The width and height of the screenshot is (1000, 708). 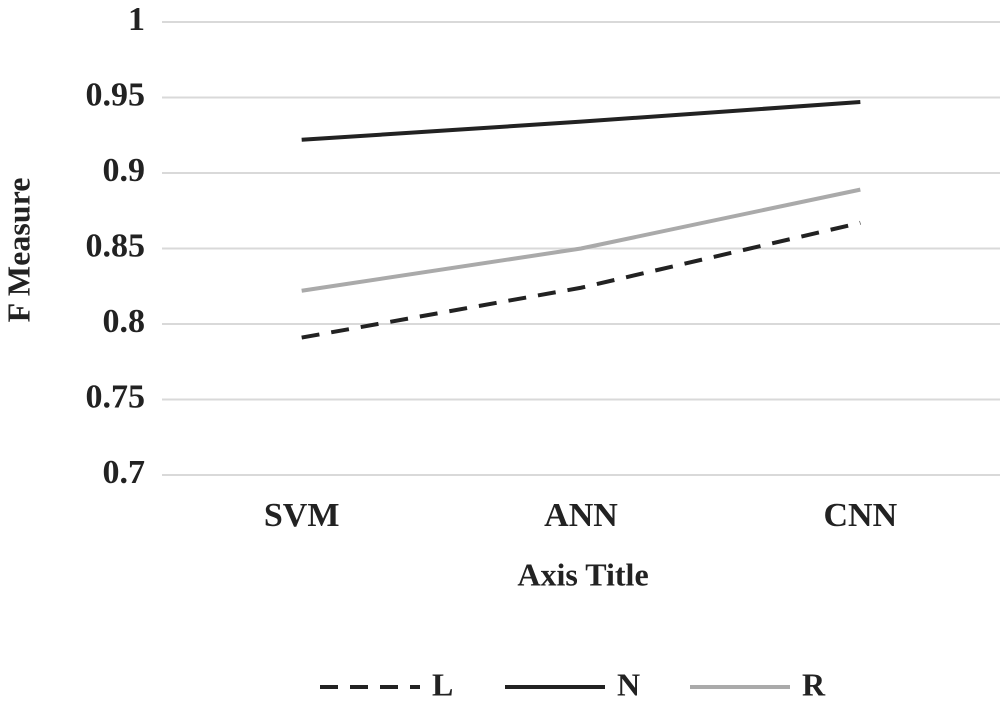 I want to click on y-tick-label: 0.95, so click(x=116, y=94).